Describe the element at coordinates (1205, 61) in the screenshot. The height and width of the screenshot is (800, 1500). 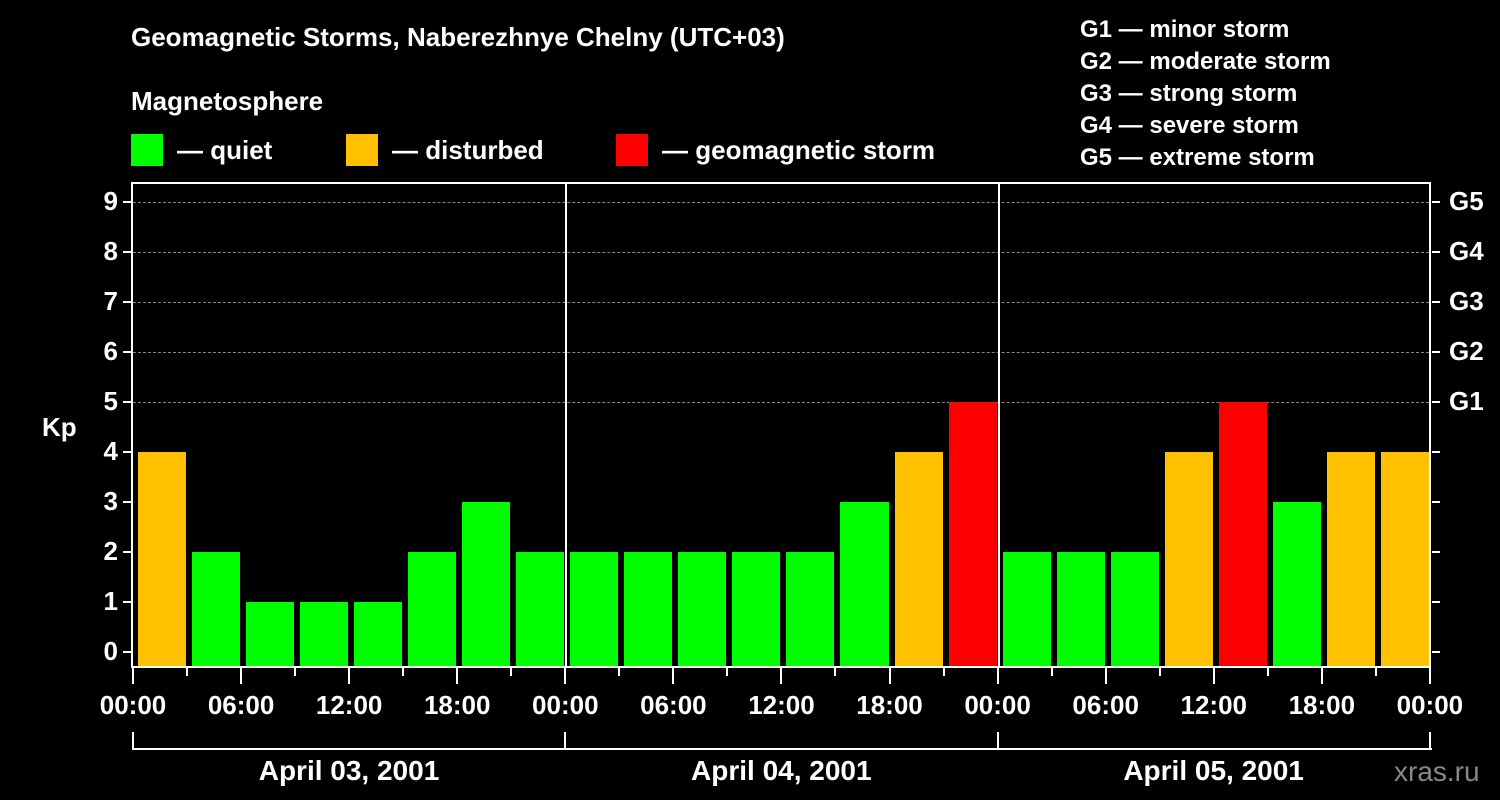
I see `g-level-item: G2 — moderate storm` at that location.